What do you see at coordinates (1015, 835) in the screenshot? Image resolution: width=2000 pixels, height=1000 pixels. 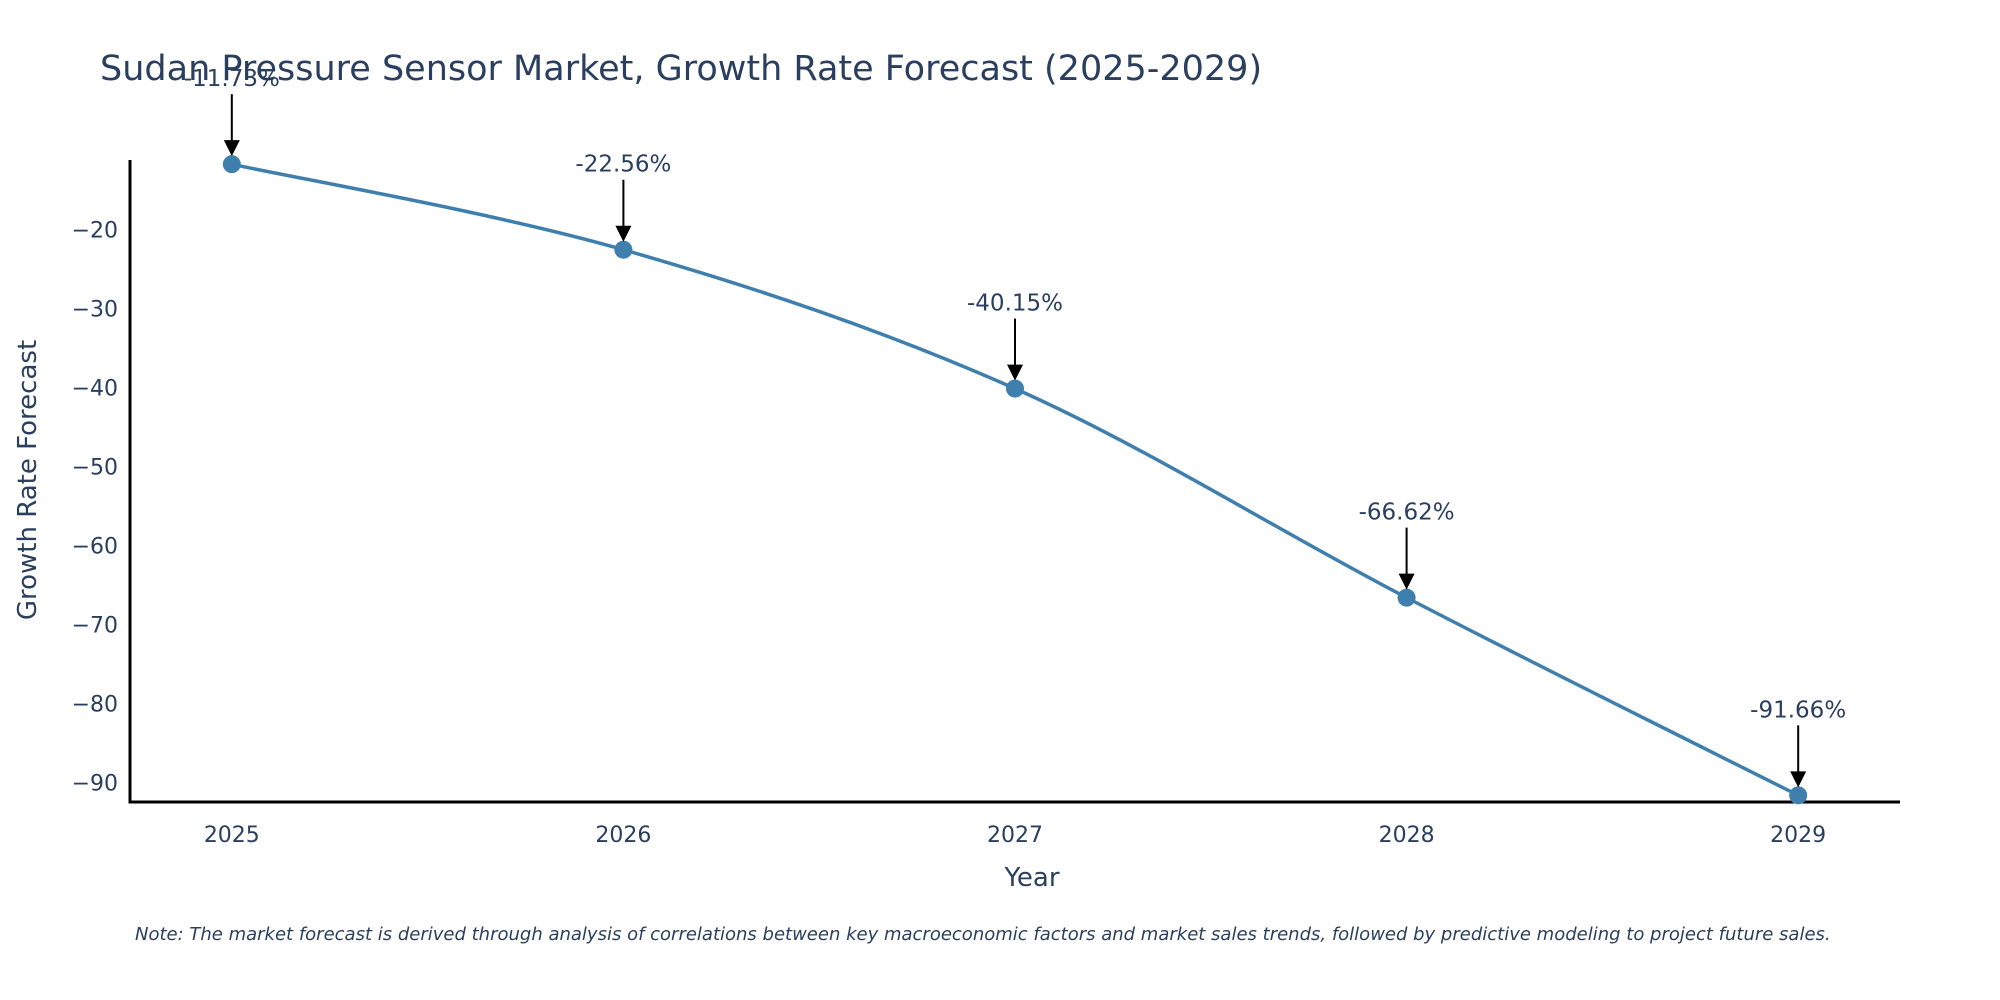 I see `x-tick-label: 2027` at bounding box center [1015, 835].